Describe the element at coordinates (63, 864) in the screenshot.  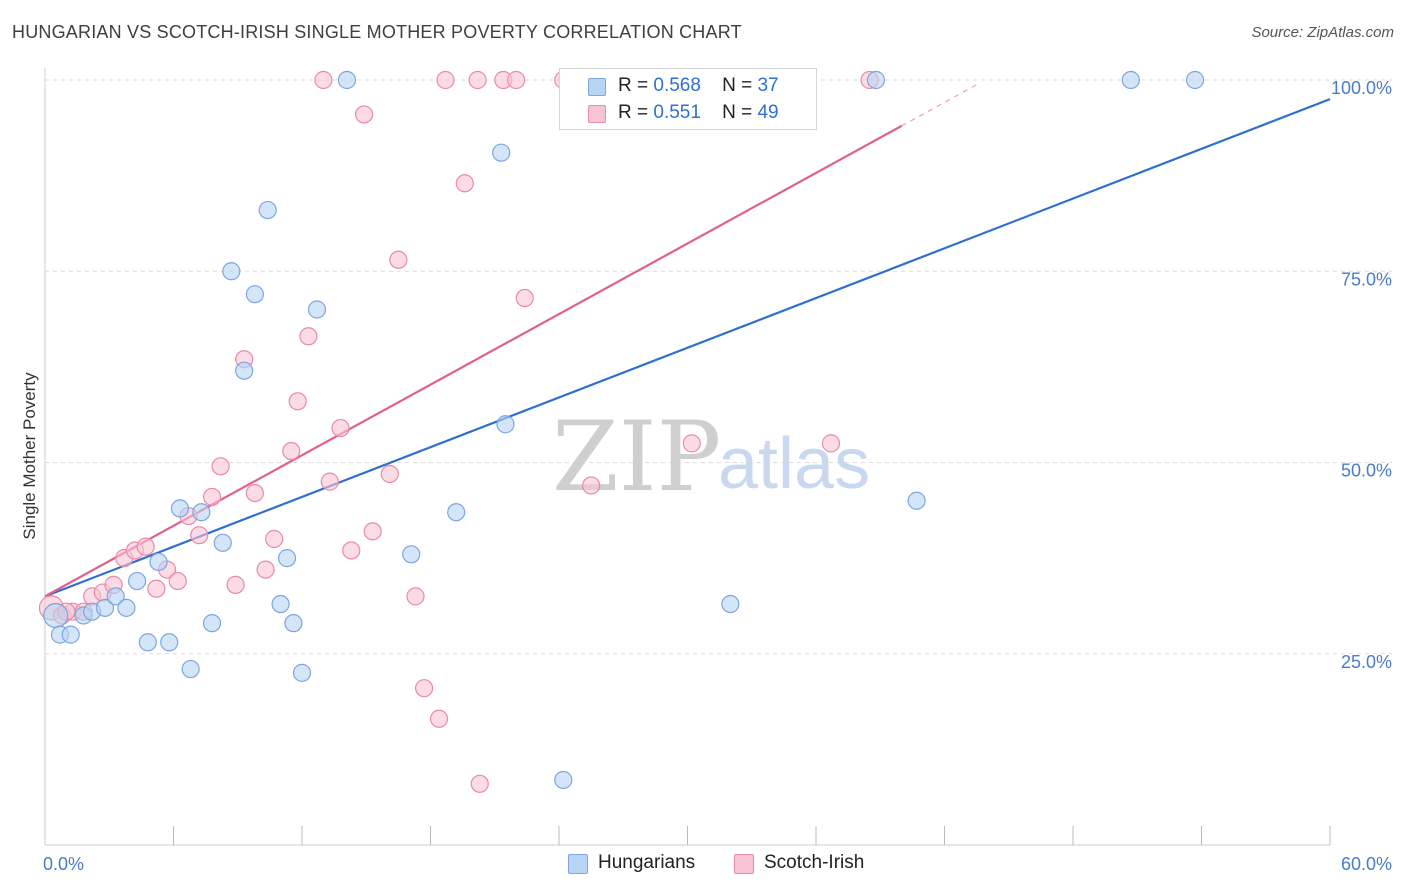
I see `x-tick-label-min: 0.0%` at that location.